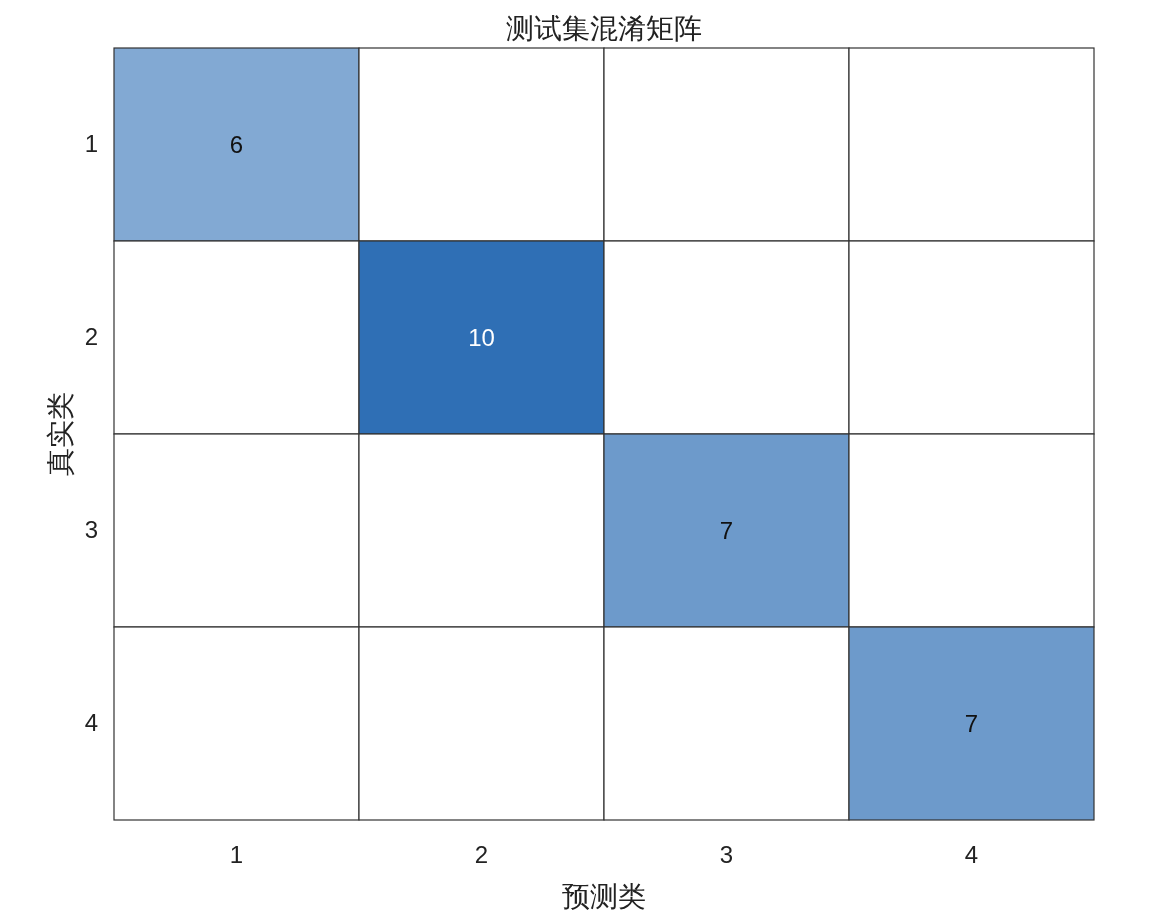  Describe the element at coordinates (60, 434) in the screenshot. I see `y-axis-title: 真实类` at that location.